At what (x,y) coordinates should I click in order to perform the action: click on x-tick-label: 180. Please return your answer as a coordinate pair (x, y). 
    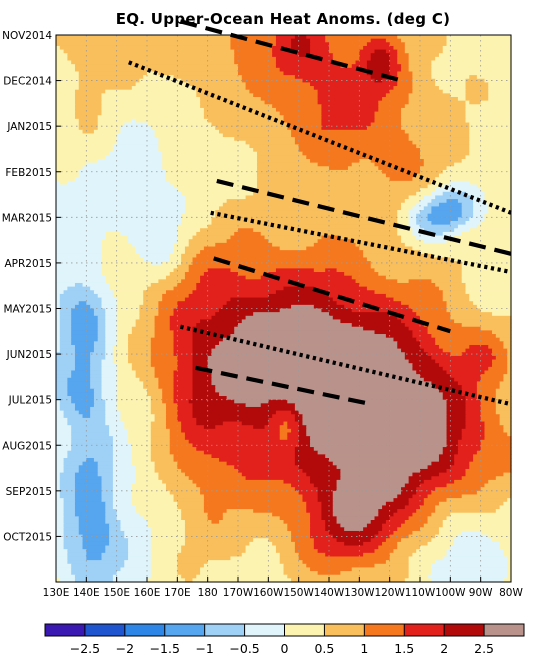
    Looking at the image, I should click on (208, 593).